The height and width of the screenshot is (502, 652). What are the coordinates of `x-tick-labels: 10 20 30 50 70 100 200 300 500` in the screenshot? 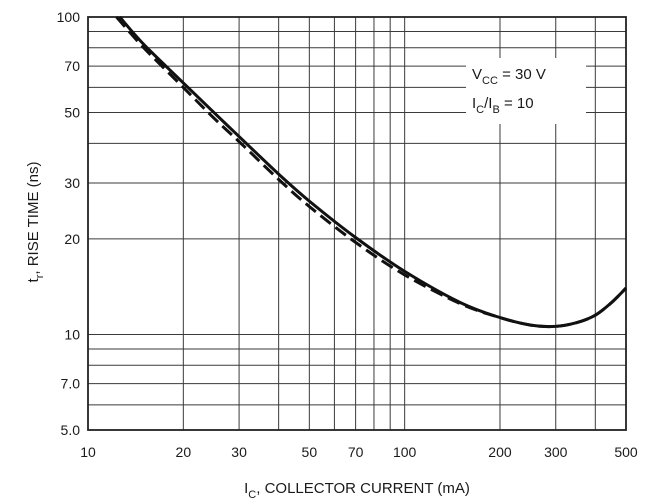 It's located at (359, 452).